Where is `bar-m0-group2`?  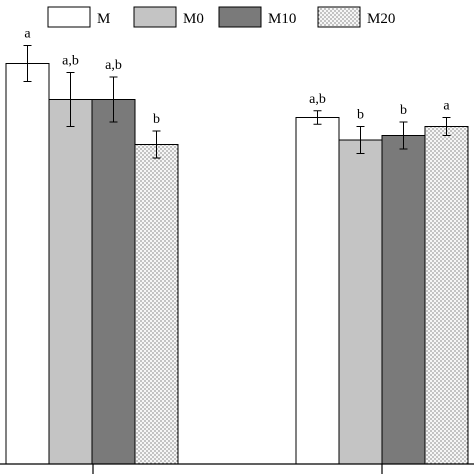
bar-m0-group2 is located at coordinates (360, 302).